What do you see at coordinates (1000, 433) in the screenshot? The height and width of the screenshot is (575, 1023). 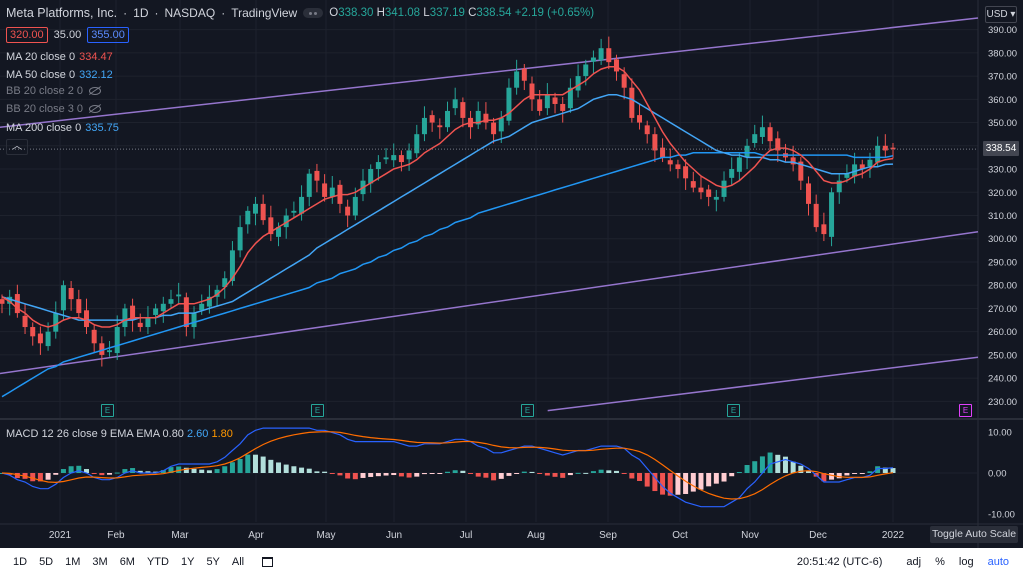 I see `macd-tick-label: 10.00` at bounding box center [1000, 433].